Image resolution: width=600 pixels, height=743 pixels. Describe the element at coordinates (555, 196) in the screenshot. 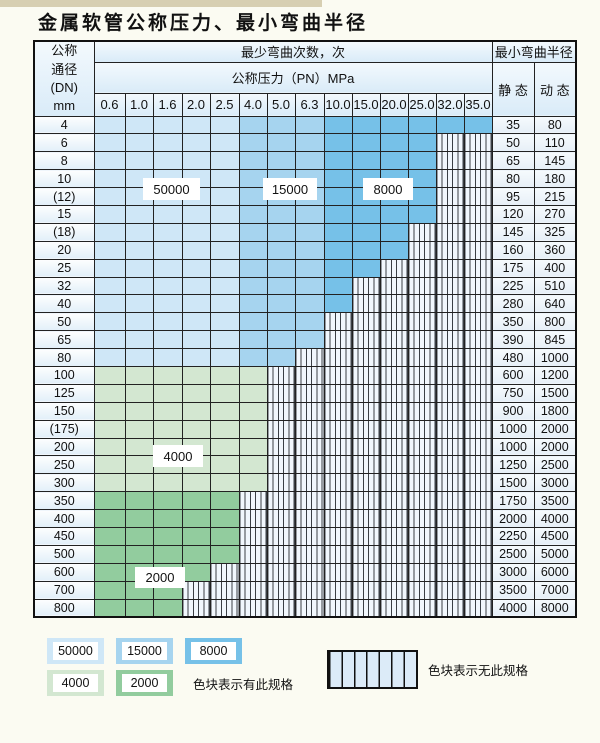

I see `dynamic-radius-cell: 215` at that location.